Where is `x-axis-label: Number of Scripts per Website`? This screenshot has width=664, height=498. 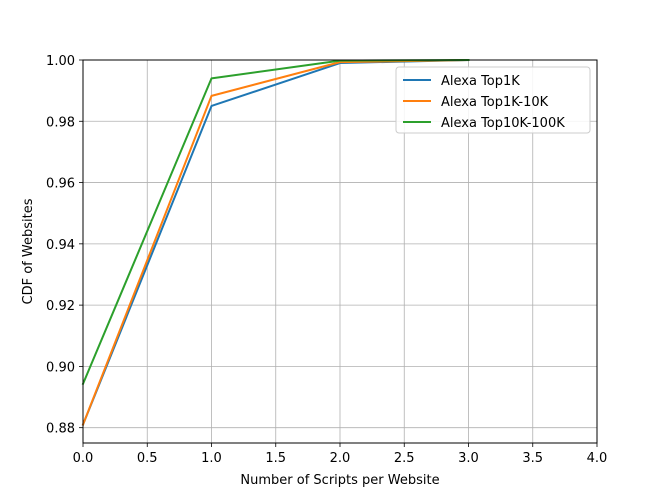 x-axis-label: Number of Scripts per Website is located at coordinates (339, 480).